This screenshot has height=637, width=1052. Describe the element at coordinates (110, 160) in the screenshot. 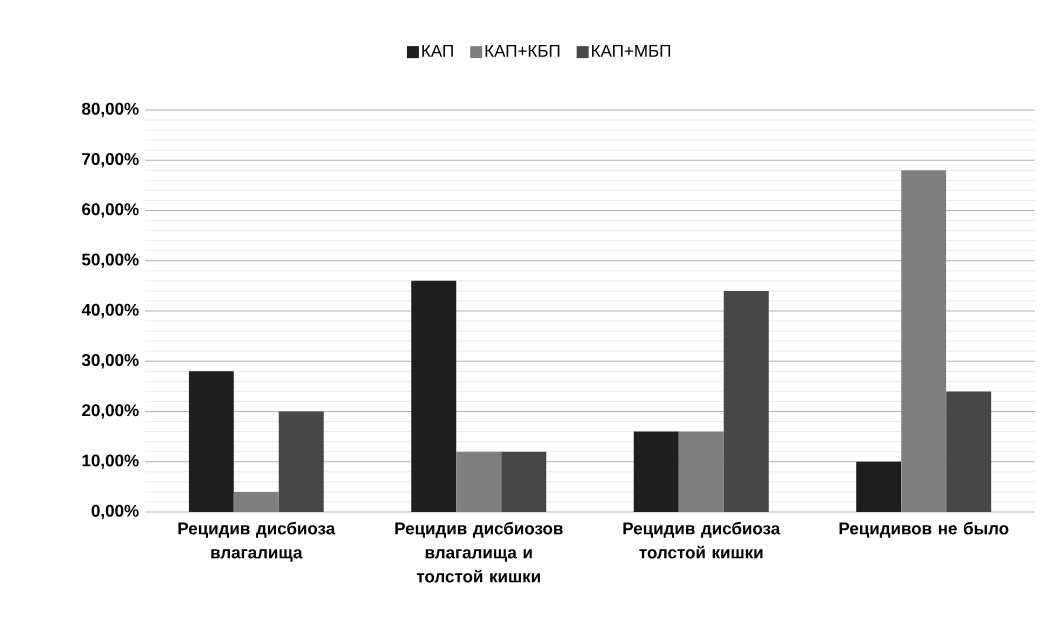

I see `y-tick-label: 70,00%` at that location.